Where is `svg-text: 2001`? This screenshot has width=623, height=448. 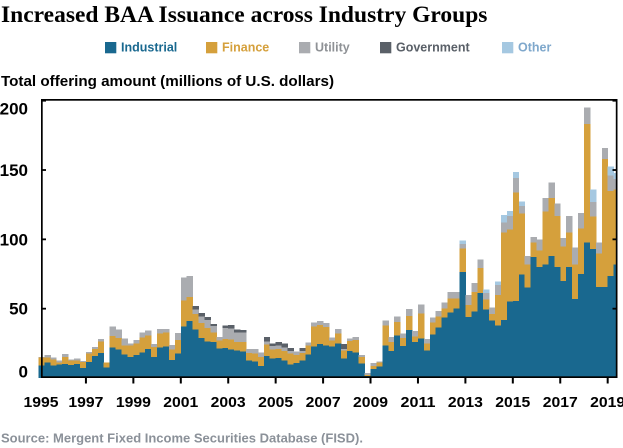 svg-text: 2001 is located at coordinates (180, 403).